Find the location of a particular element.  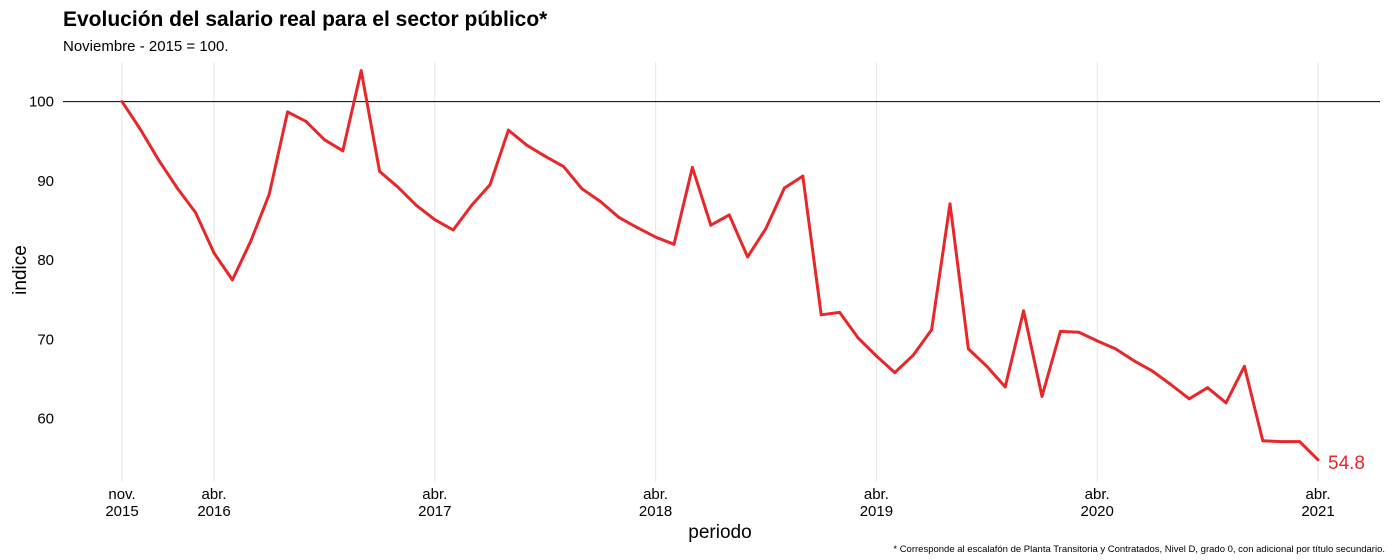

x-tick-label-6: abr. is located at coordinates (1317, 494).